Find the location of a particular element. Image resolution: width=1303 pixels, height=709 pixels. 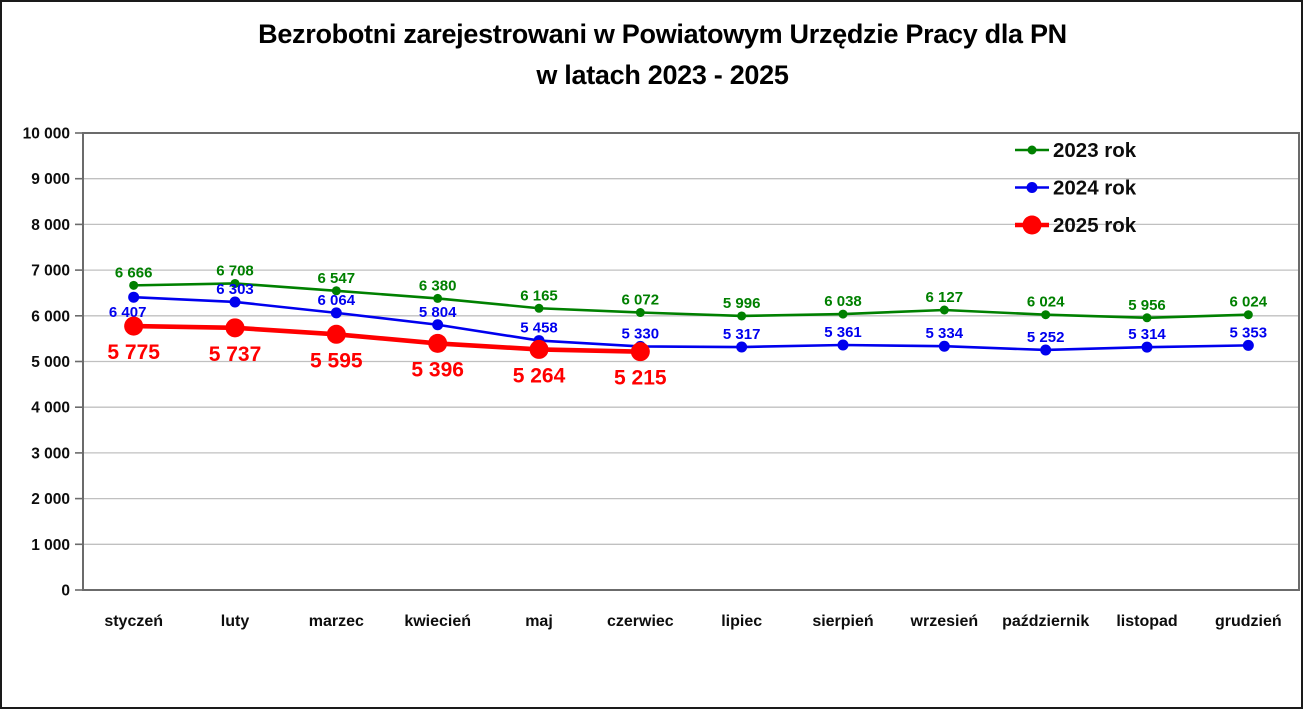

y-axis-label: 0 is located at coordinates (65, 591).